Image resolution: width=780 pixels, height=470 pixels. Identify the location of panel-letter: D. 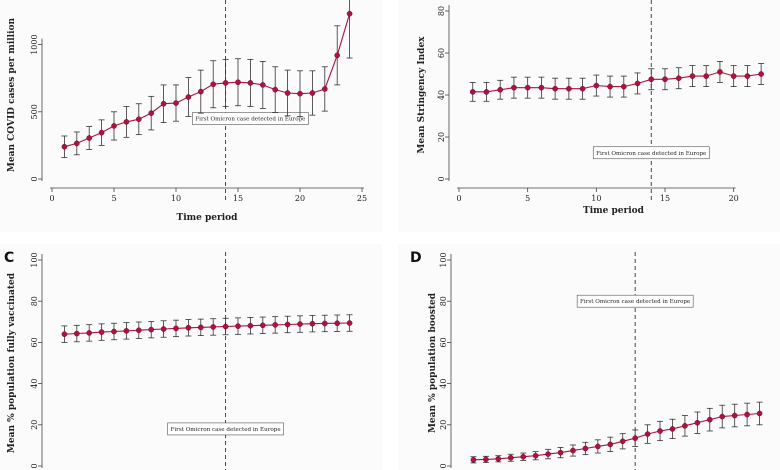
(416, 258).